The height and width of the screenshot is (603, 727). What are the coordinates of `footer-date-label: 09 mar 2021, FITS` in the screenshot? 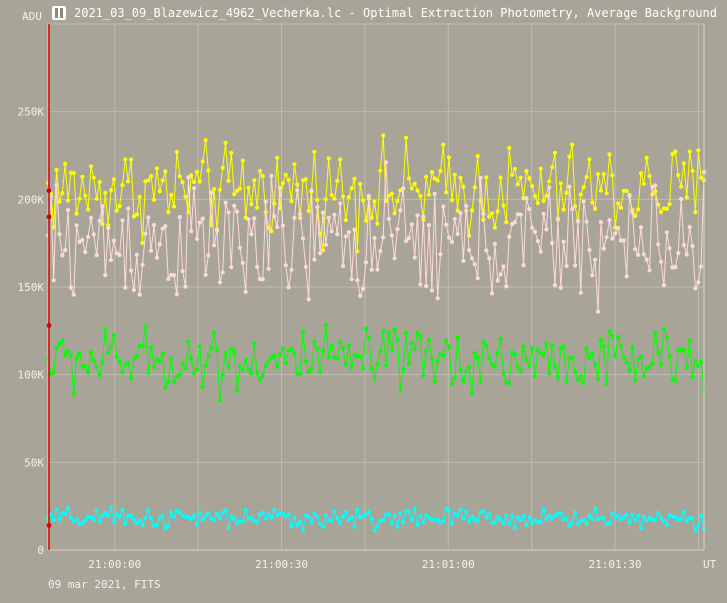 It's located at (104, 584).